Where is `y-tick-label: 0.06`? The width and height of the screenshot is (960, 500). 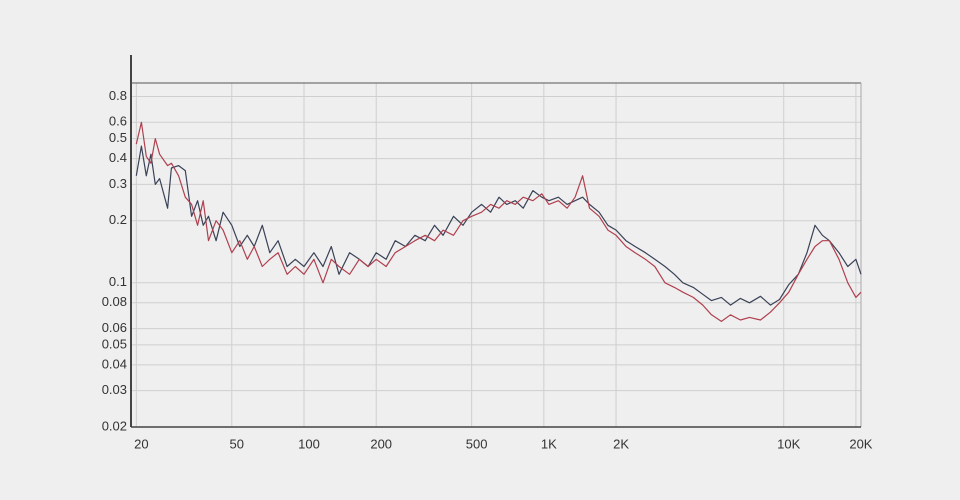 y-tick-label: 0.06 is located at coordinates (114, 327).